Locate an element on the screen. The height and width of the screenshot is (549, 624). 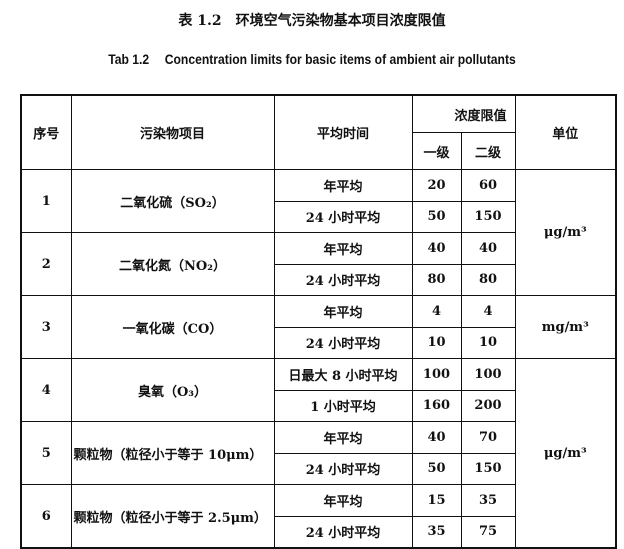
pollutant-item: 颗粒物（粒径小于等于 2.5μm） is located at coordinates (172, 516).